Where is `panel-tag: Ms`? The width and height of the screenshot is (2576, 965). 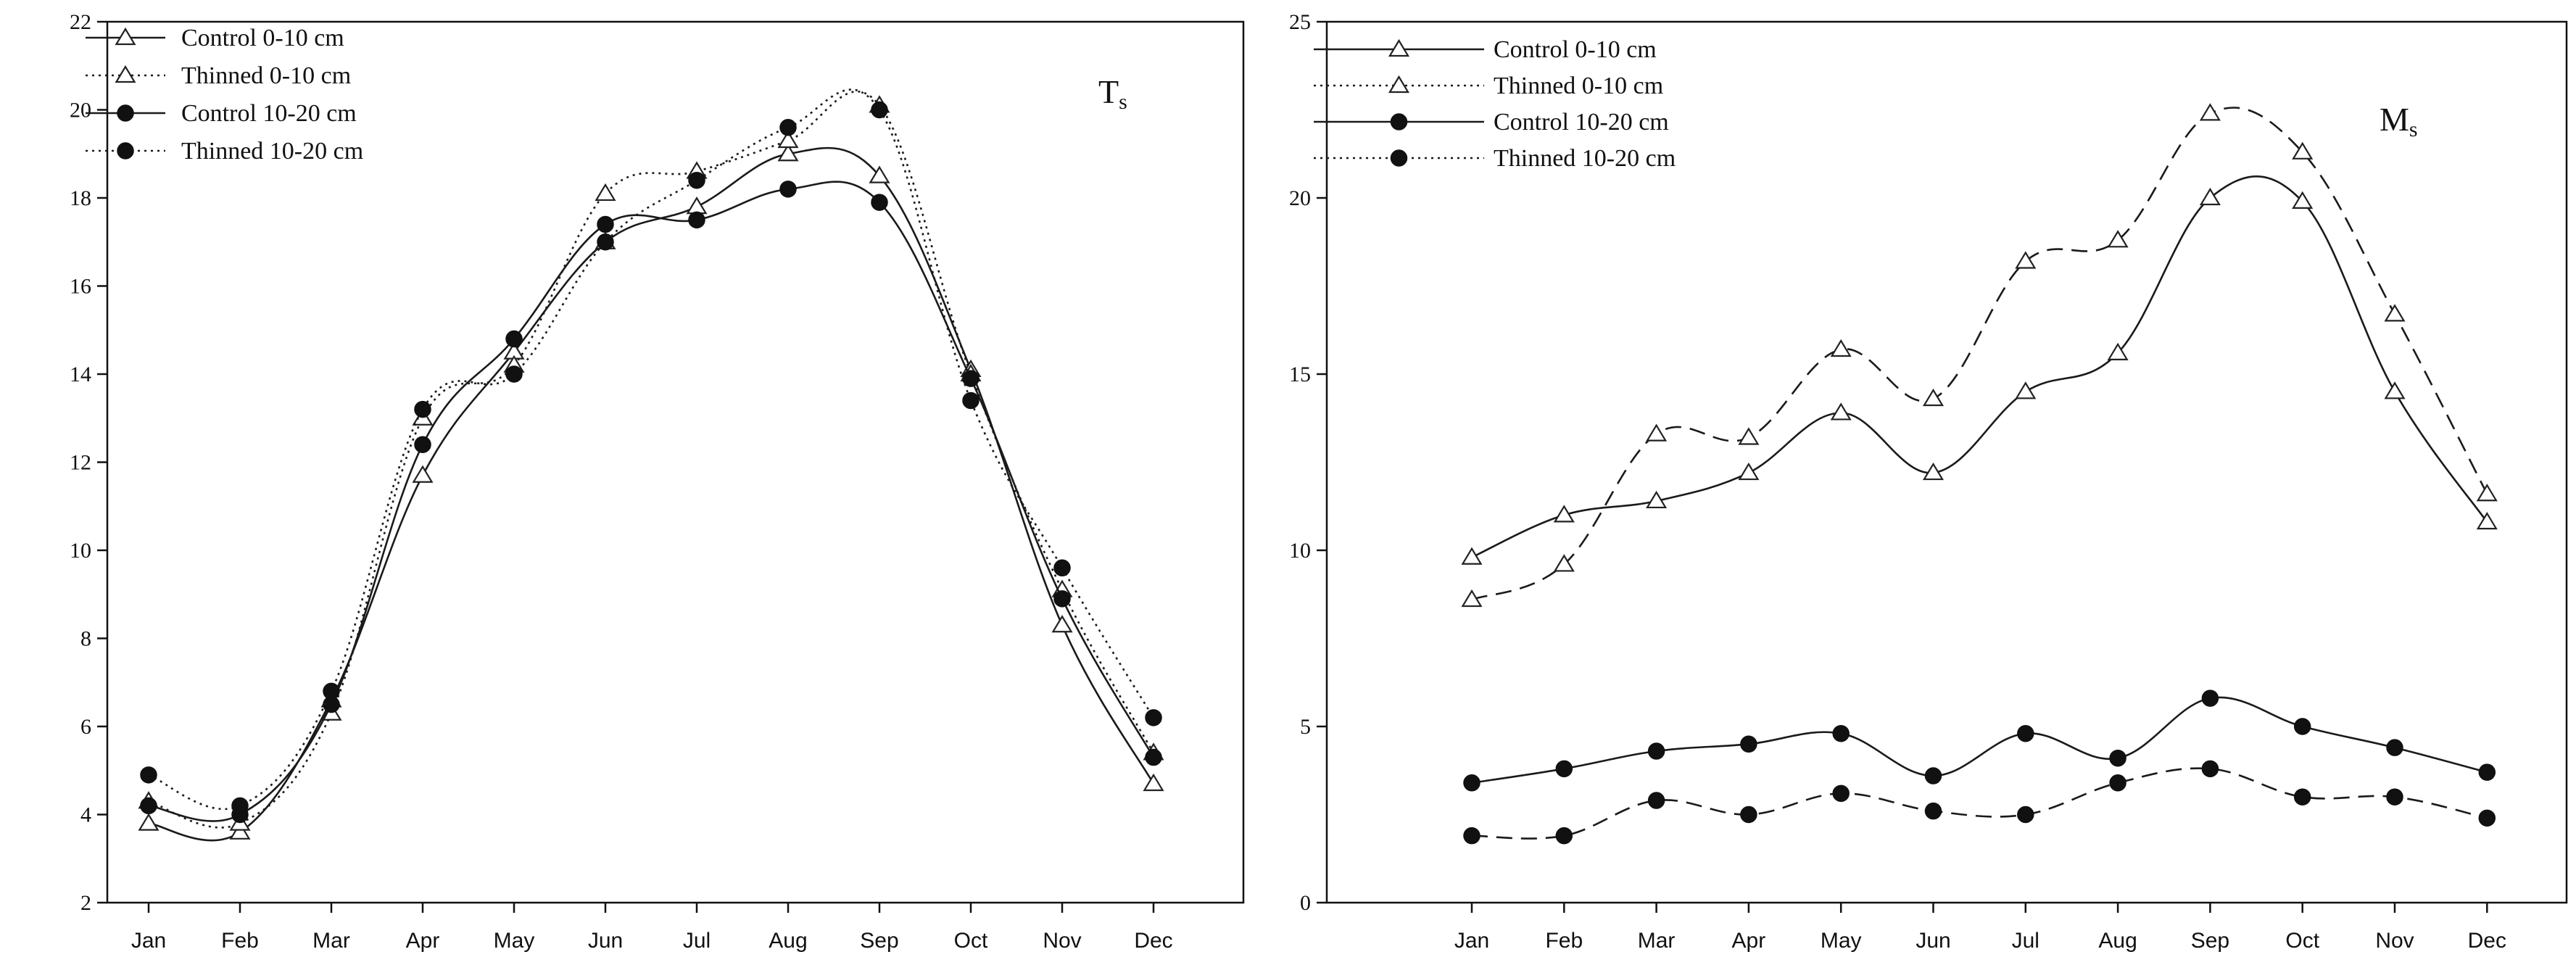
panel-tag: Ms is located at coordinates (2399, 121).